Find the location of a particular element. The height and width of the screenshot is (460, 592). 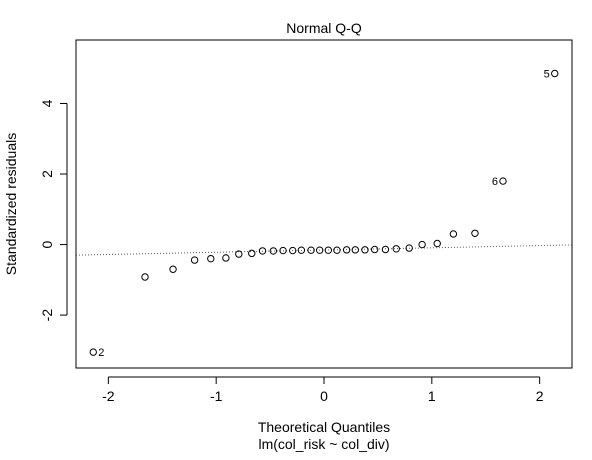

qq-reference-line is located at coordinates (324, 250).